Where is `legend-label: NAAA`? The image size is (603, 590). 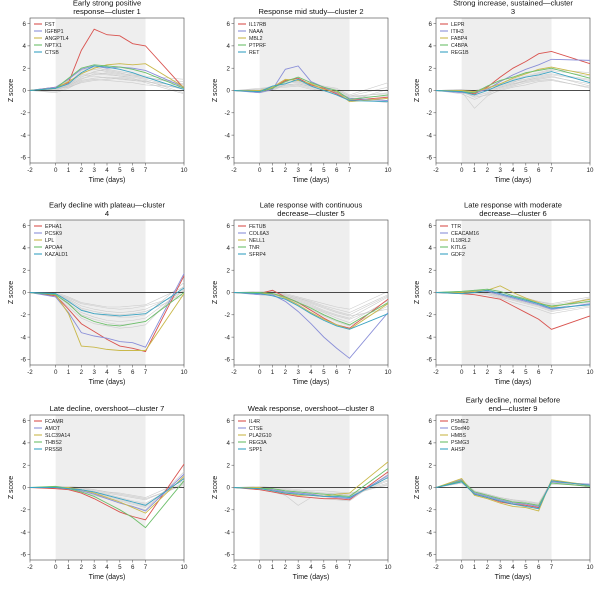
legend-label: NAAA is located at coordinates (256, 32).